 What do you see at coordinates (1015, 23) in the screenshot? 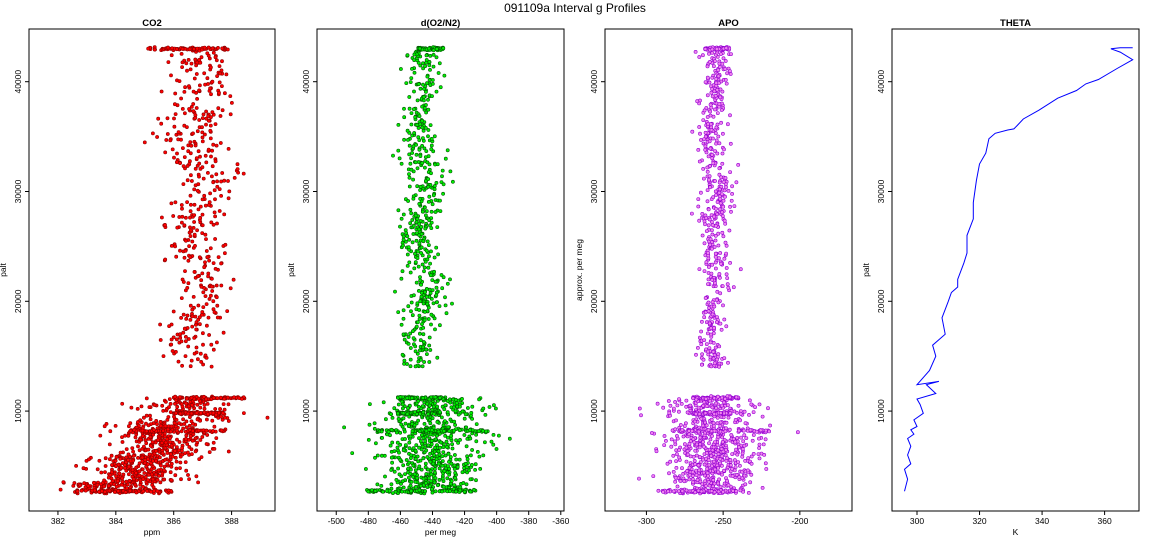
I see `panel-title: THETA` at bounding box center [1015, 23].